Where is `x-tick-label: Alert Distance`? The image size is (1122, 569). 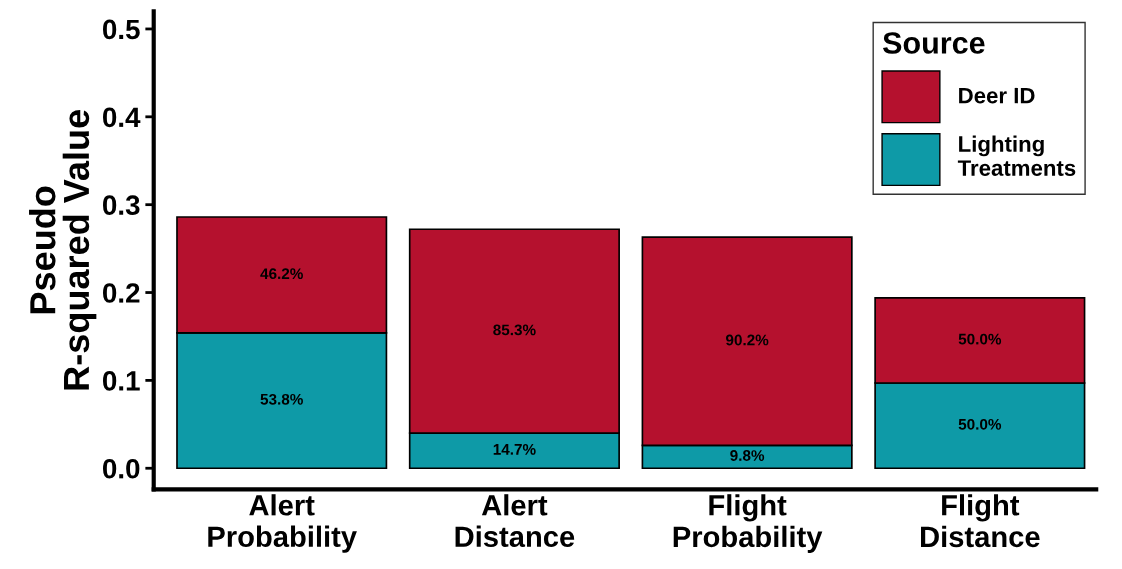
x-tick-label: Alert Distance is located at coordinates (515, 521).